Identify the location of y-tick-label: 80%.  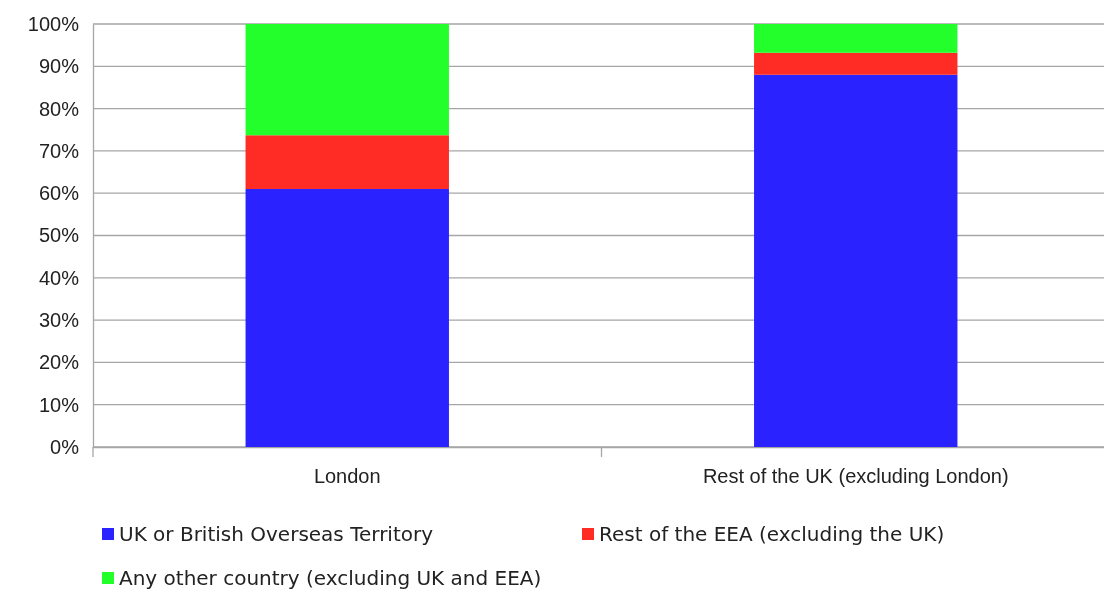
(59, 108).